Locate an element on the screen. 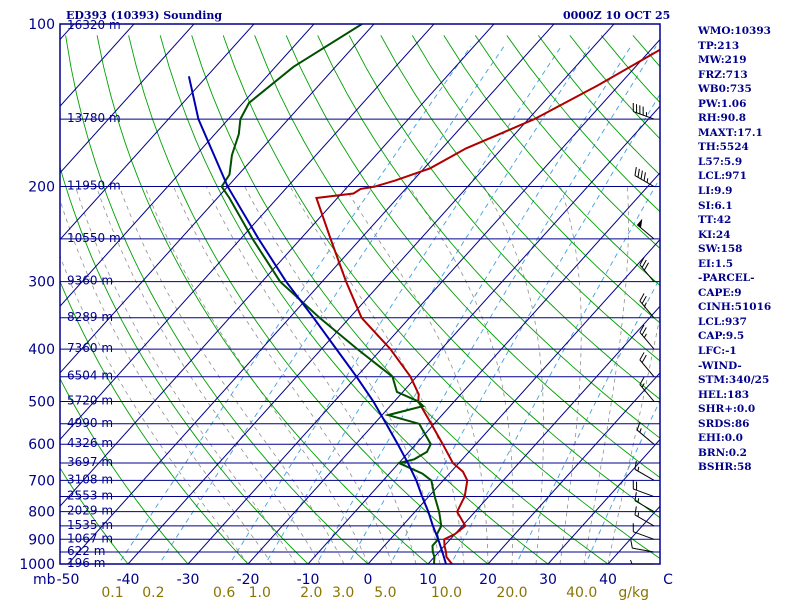 The image size is (800, 600). temperature-tick-label: -40 is located at coordinates (128, 580).